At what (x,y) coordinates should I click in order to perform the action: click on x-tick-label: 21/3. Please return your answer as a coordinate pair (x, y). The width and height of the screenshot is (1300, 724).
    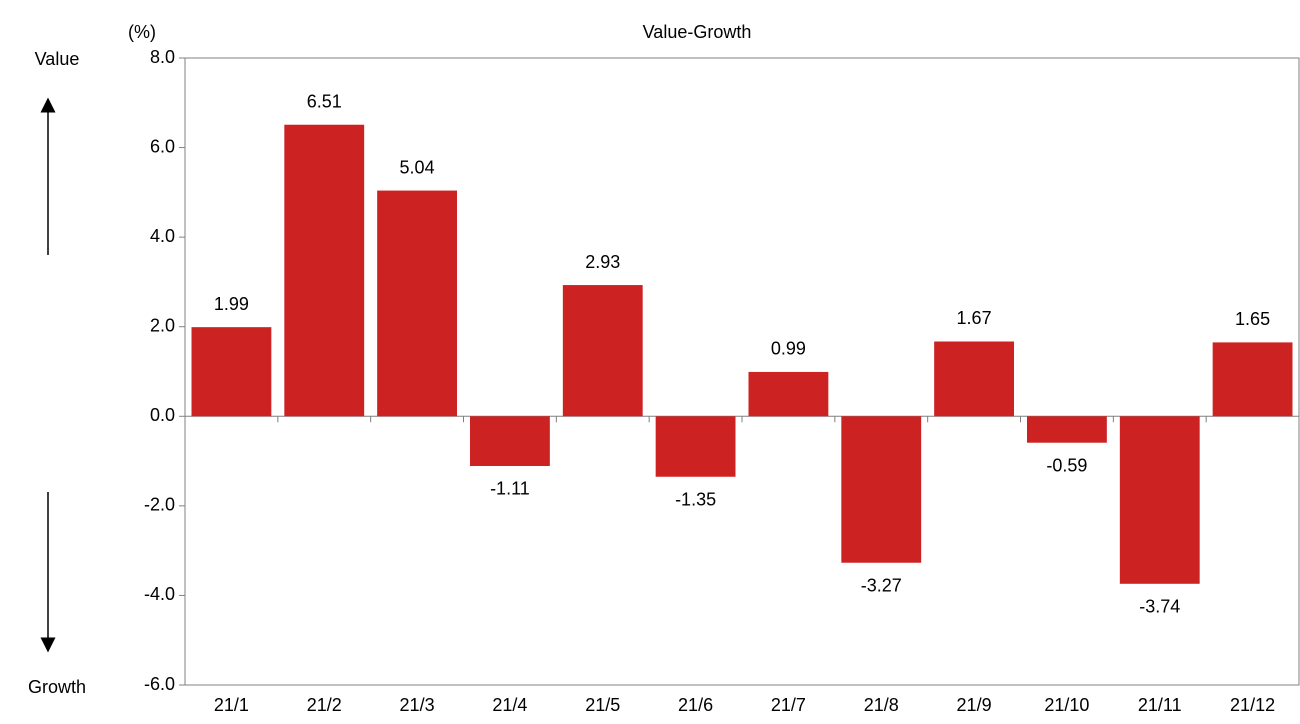
    Looking at the image, I should click on (417, 705).